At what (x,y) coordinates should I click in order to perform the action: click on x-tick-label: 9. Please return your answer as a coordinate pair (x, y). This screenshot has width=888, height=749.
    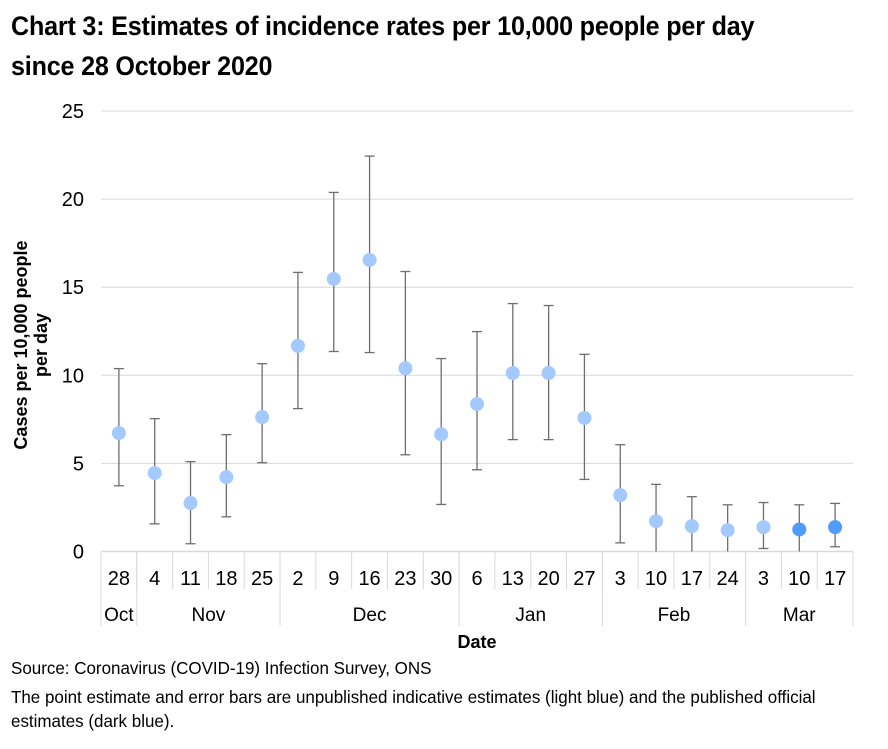
    Looking at the image, I should click on (333, 579).